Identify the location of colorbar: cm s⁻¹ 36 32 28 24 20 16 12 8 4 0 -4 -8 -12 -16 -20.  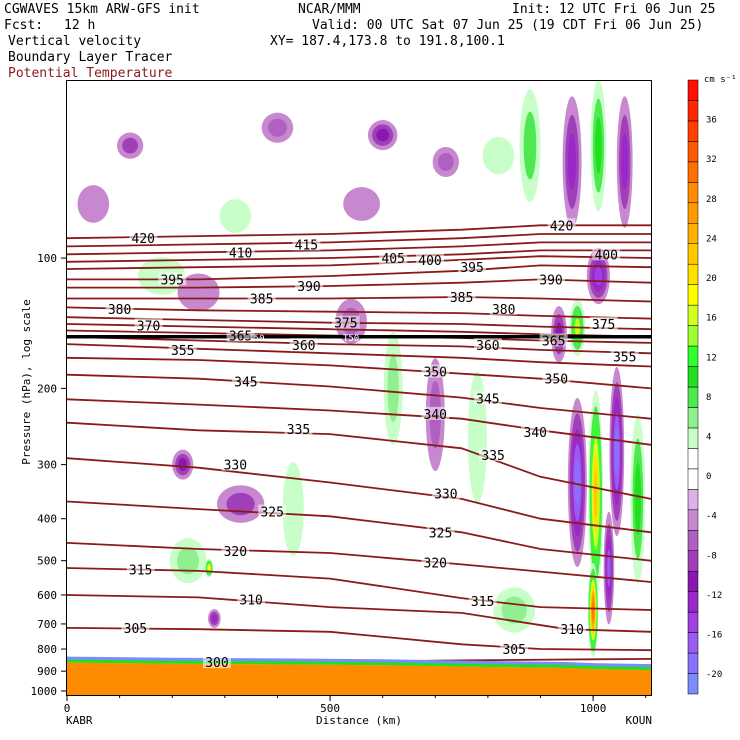
(712, 385).